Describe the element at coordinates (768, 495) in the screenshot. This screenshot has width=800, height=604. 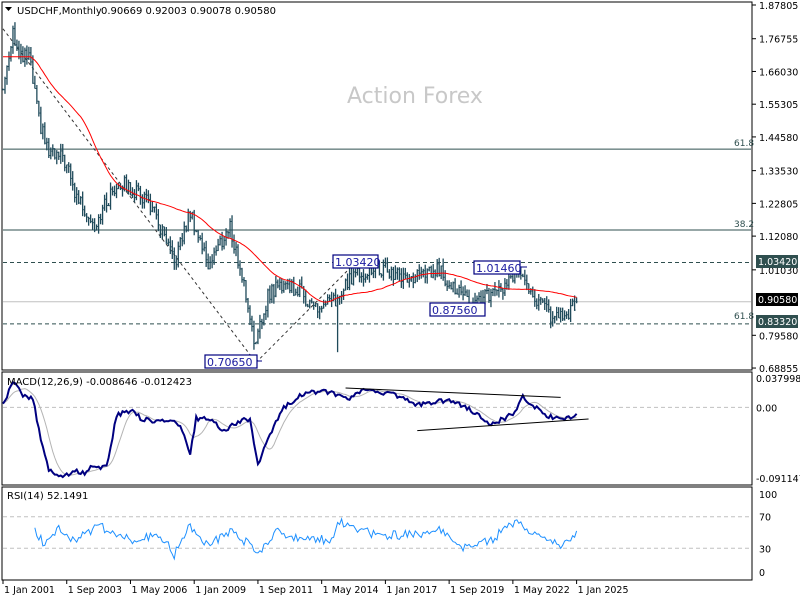
I see `rsi-axis-label: 100` at that location.